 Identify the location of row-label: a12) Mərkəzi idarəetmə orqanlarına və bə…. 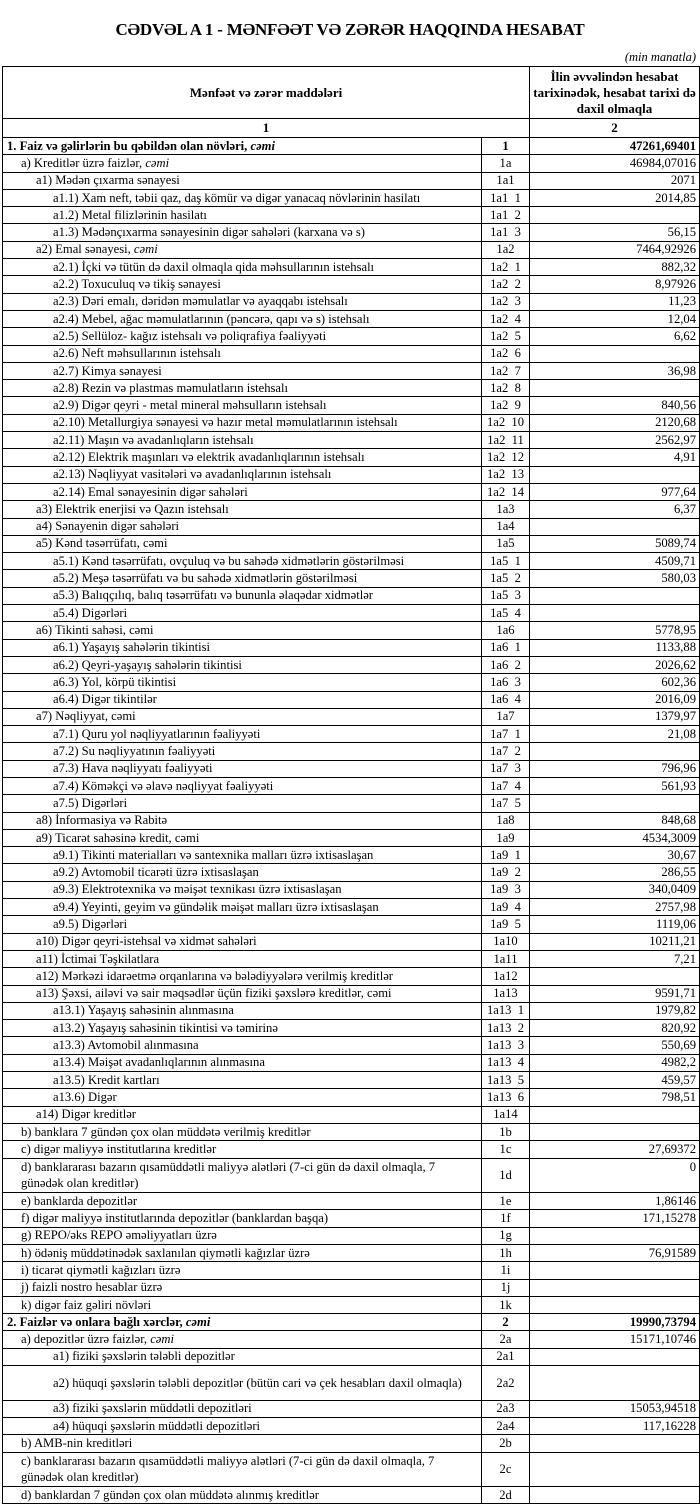
(242, 976).